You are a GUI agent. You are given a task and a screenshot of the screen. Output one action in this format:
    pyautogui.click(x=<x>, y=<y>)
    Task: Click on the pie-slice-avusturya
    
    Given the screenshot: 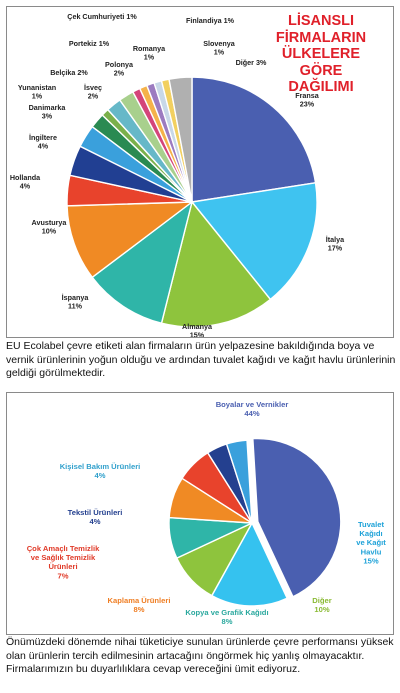 What is the action you would take?
    pyautogui.click(x=130, y=240)
    